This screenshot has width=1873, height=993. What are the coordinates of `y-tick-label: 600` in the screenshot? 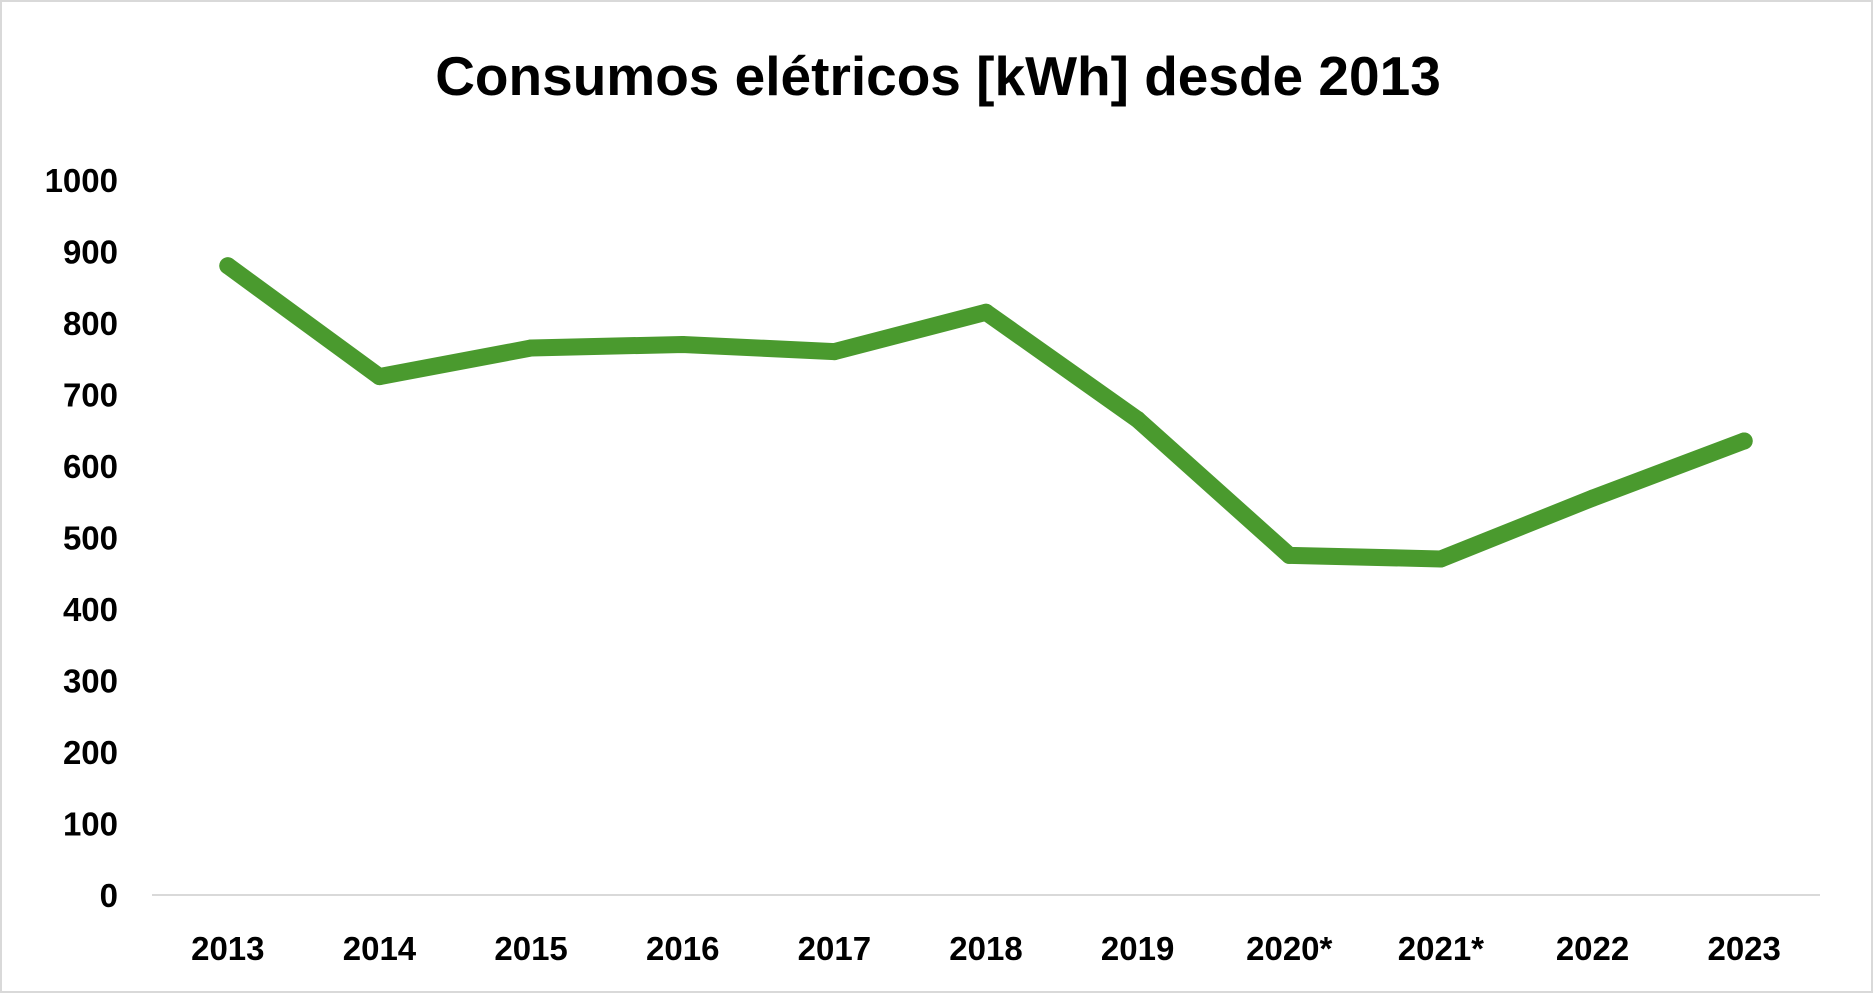 It's located at (90, 466).